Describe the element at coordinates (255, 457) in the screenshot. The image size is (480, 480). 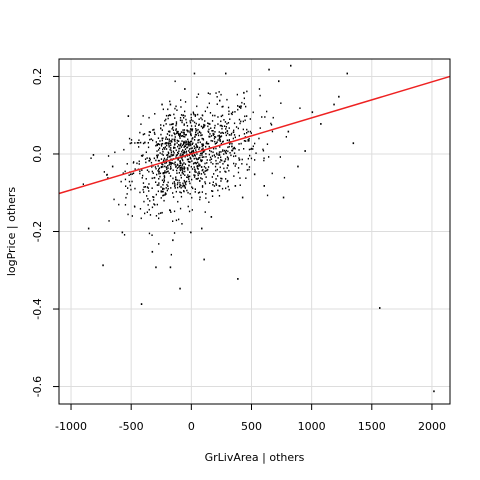
I see `x-axis-label: GrLivArea | others` at that location.